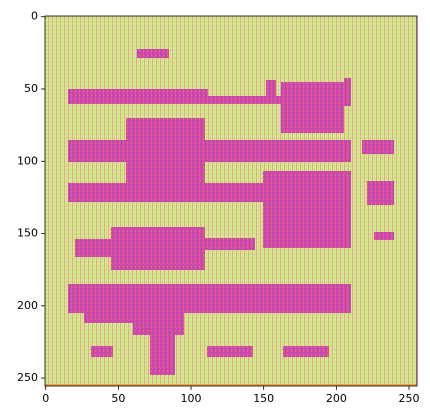 Image resolution: width=430 pixels, height=418 pixels. Describe the element at coordinates (118, 398) in the screenshot. I see `x-tick-label: 50` at that location.